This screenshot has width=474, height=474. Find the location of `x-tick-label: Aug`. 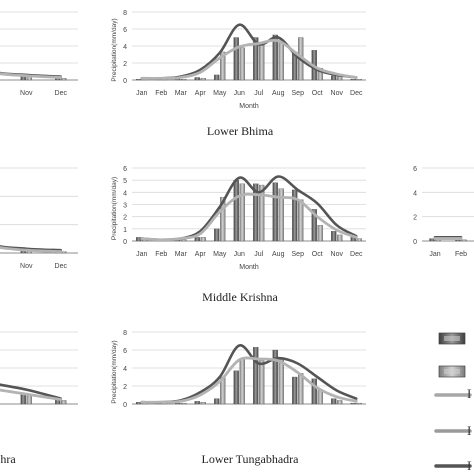

x-tick-label: Aug is located at coordinates (278, 93).